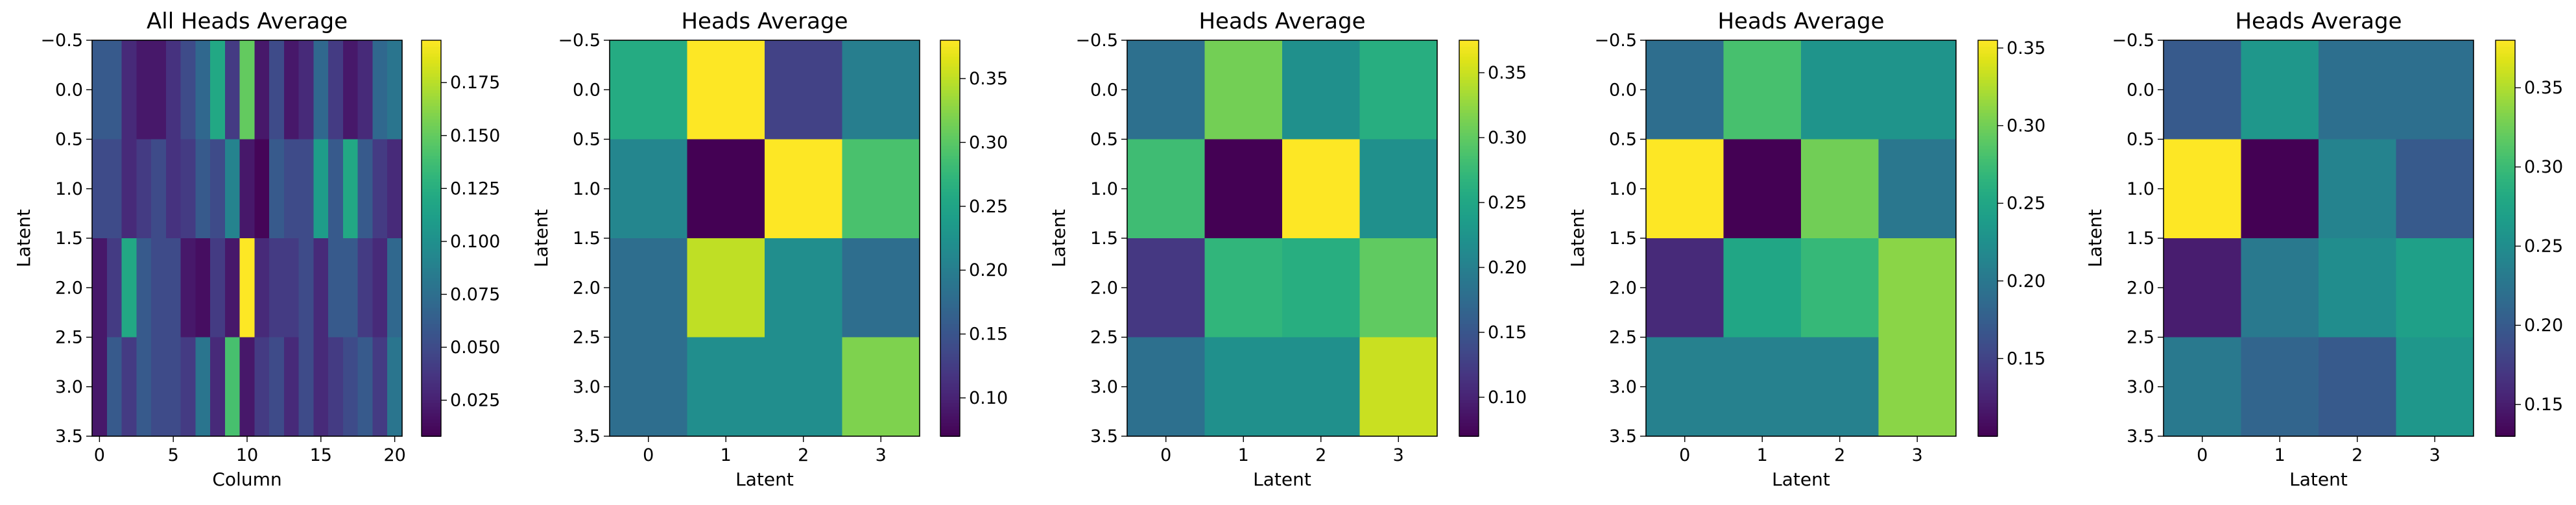  What do you see at coordinates (1320, 455) in the screenshot?
I see `x-tick-label: 2` at bounding box center [1320, 455].